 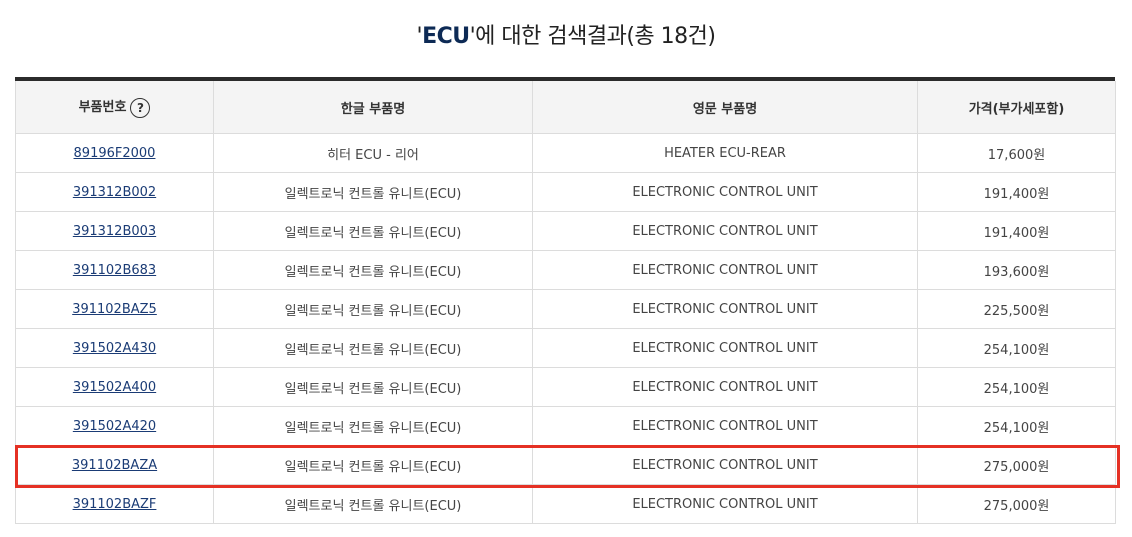 I want to click on cell-part-number: 391102BAZF, so click(x=114, y=504).